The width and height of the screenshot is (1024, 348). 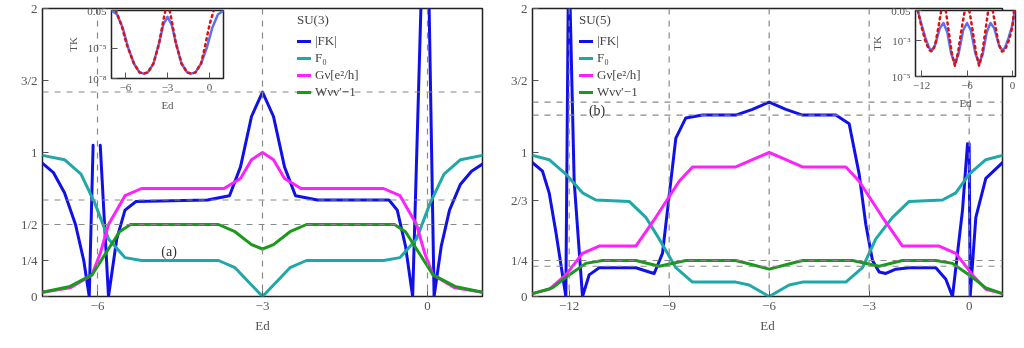 I want to click on y-tick-label: 10⁻³, so click(x=902, y=40).